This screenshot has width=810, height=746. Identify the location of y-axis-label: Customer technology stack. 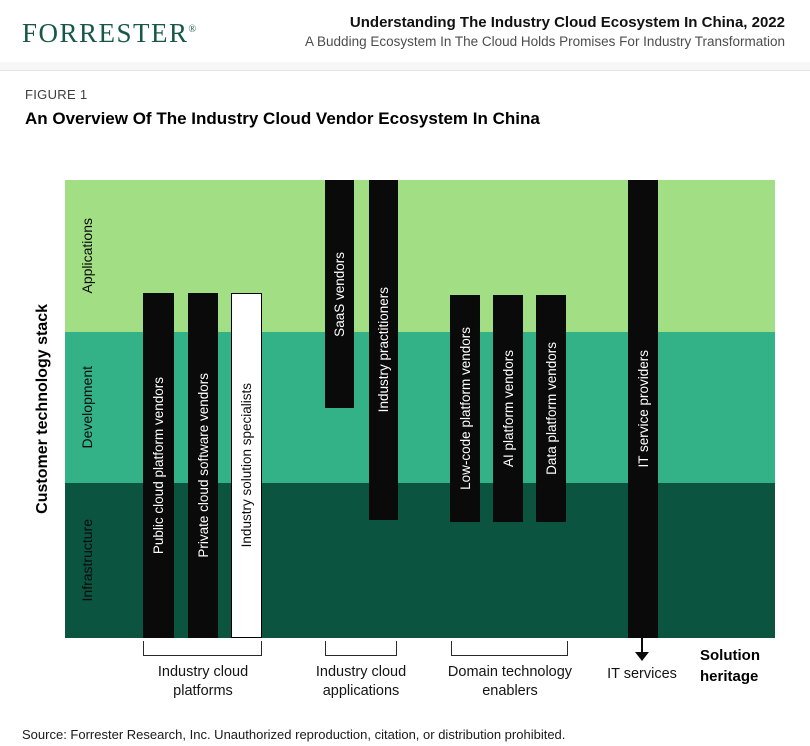
(43, 409).